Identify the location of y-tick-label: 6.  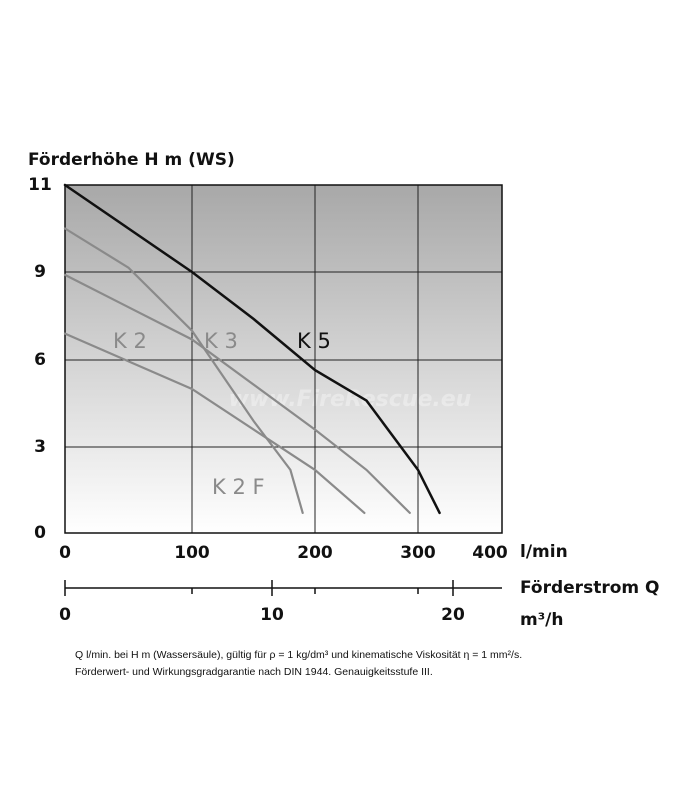
(40, 360).